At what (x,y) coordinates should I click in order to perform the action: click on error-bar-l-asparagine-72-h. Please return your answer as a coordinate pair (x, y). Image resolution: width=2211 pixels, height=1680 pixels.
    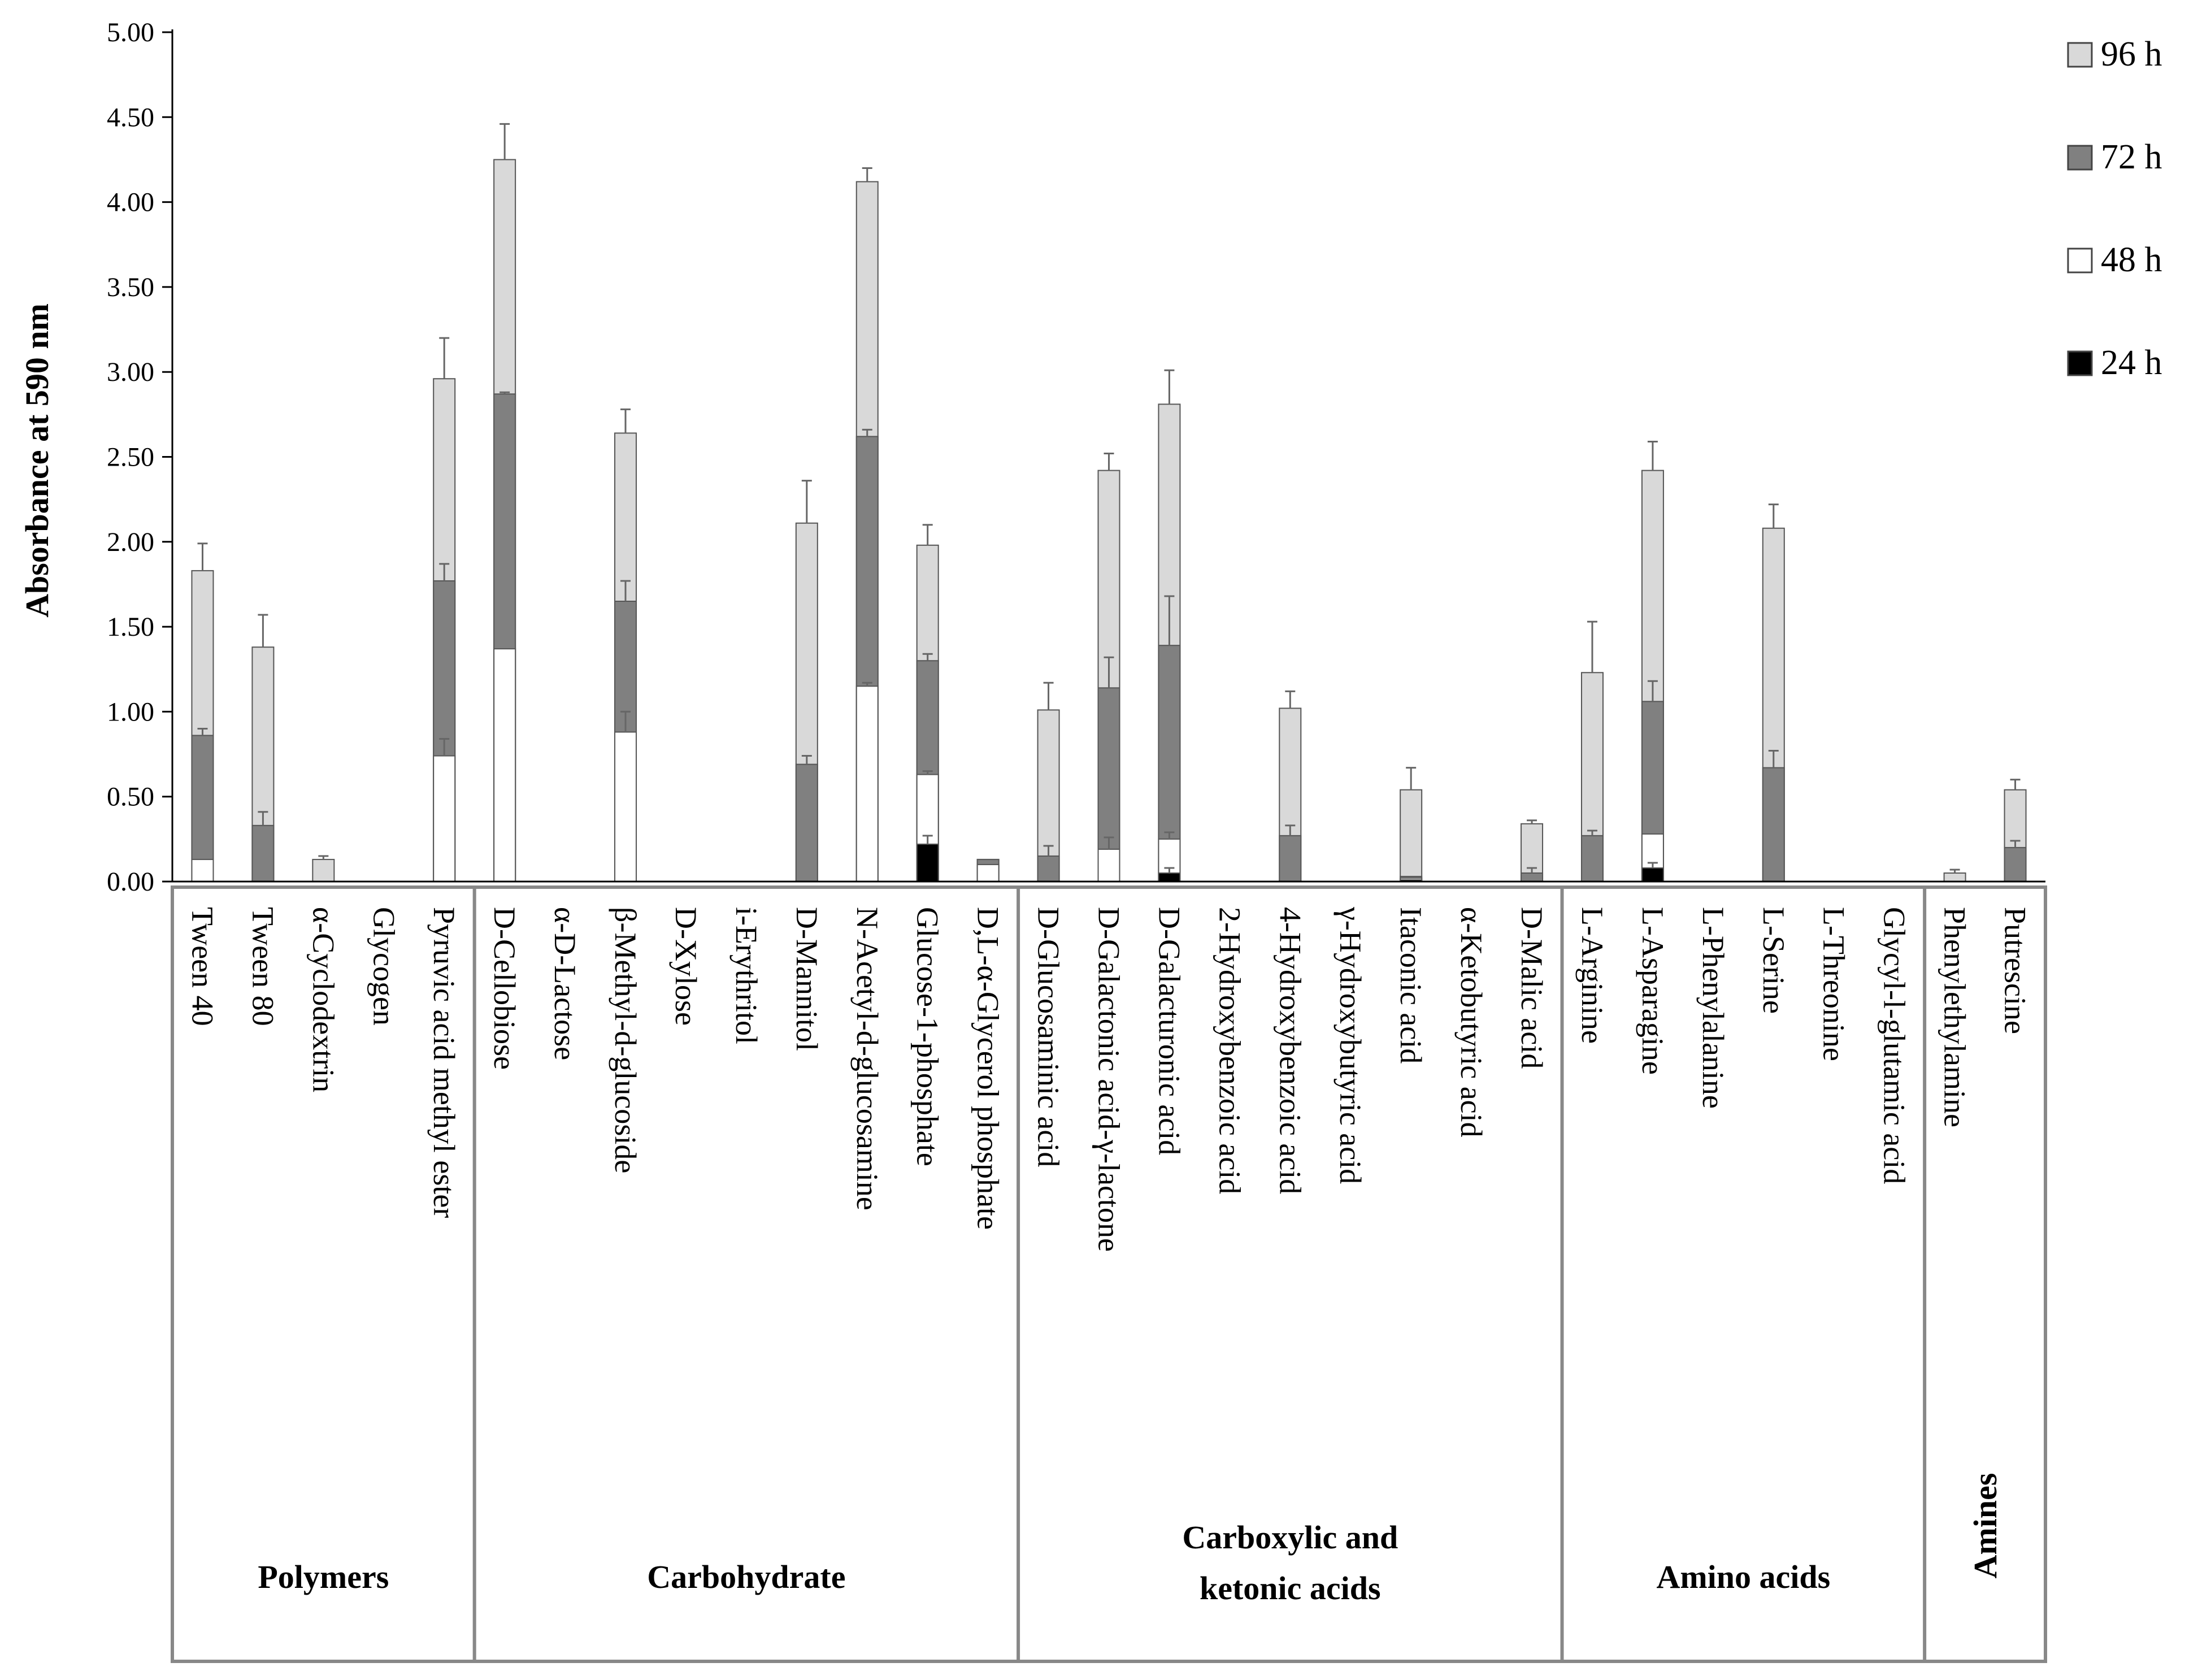
    Looking at the image, I should click on (1653, 691).